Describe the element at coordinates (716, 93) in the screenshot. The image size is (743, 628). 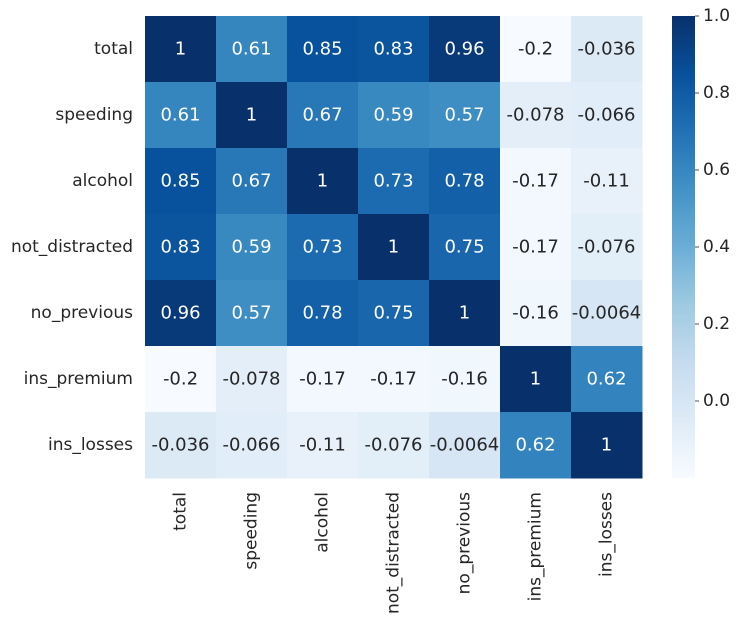
I see `colorbar-tick-label: 0.8` at that location.